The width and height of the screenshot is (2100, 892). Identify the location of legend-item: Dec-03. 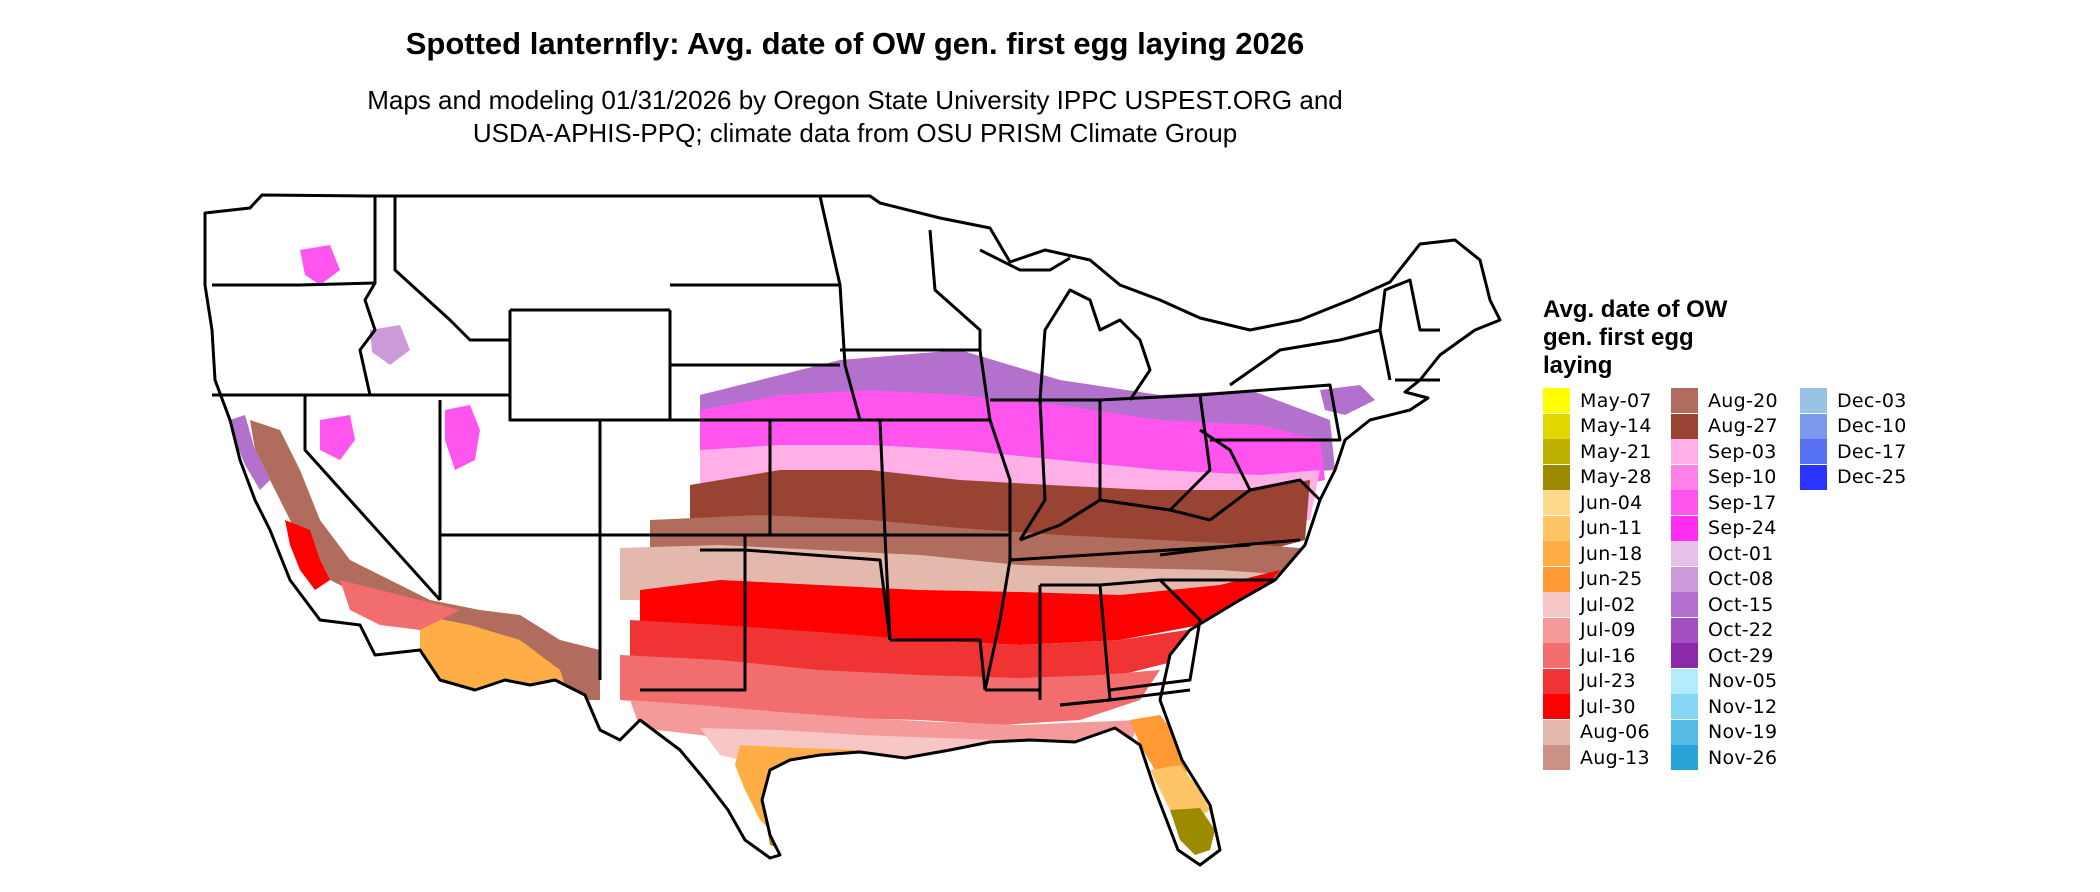
(1853, 401).